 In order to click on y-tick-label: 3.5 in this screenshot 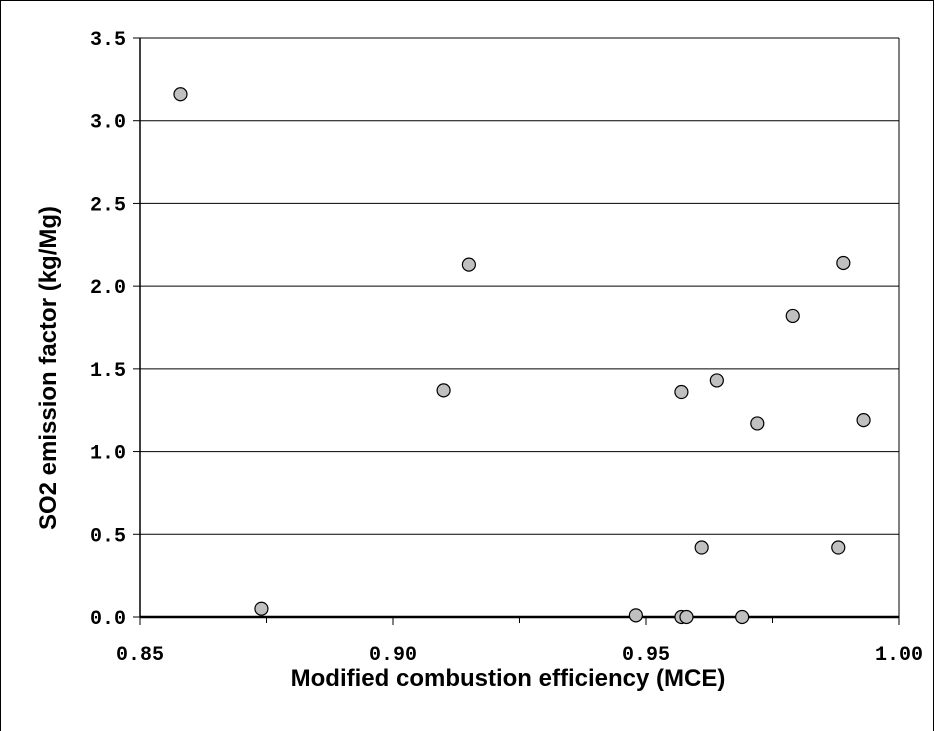, I will do `click(108, 40)`.